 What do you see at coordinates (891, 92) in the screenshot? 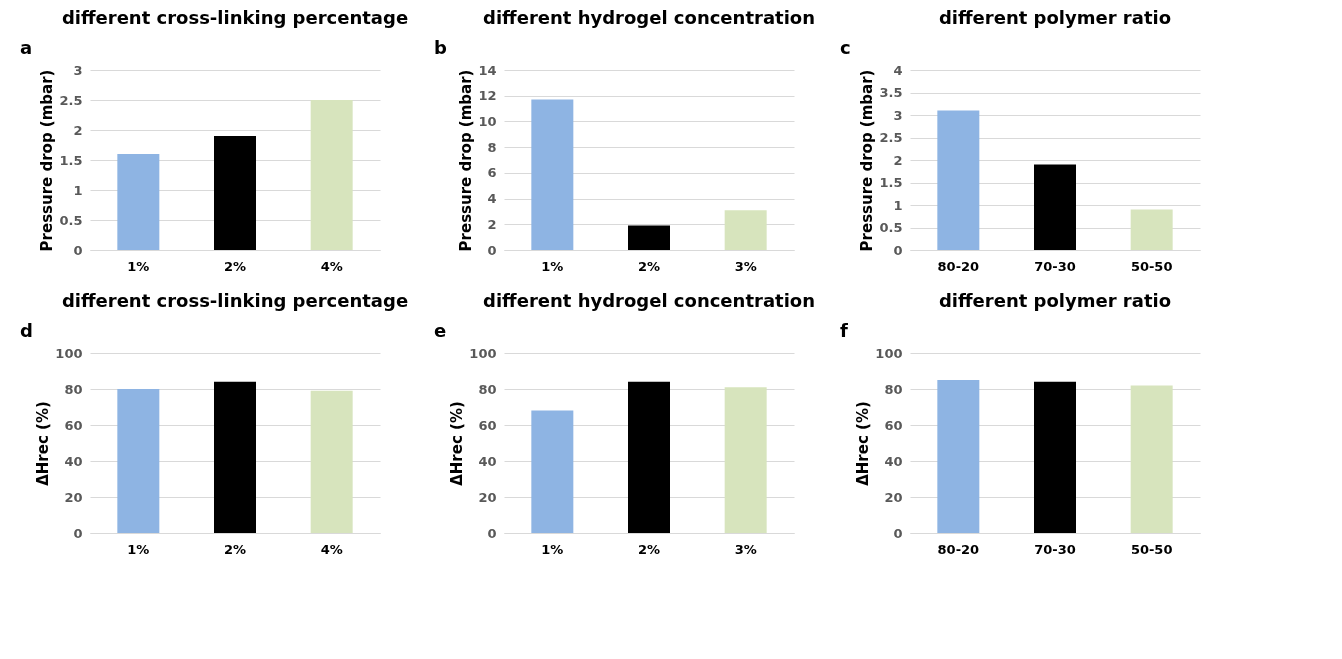
I see `y-tick-label: 3.5` at bounding box center [891, 92].